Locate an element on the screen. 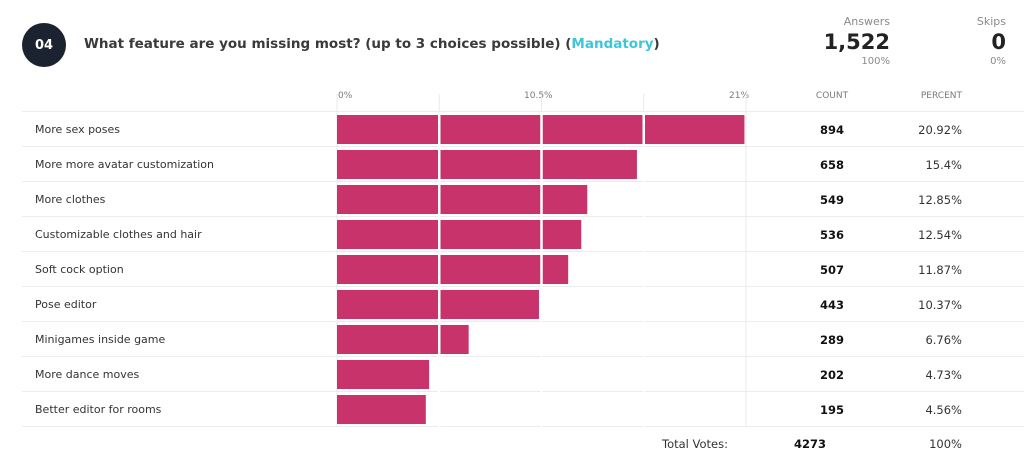 The width and height of the screenshot is (1024, 475). answers-label: Answers is located at coordinates (866, 21).